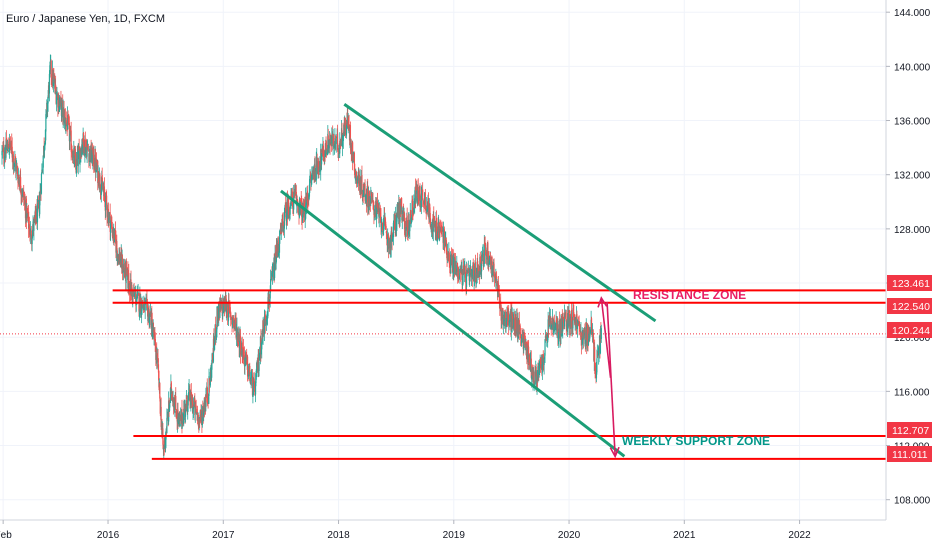  Describe the element at coordinates (910, 455) in the screenshot. I see `price-label-text: 111.011` at that location.